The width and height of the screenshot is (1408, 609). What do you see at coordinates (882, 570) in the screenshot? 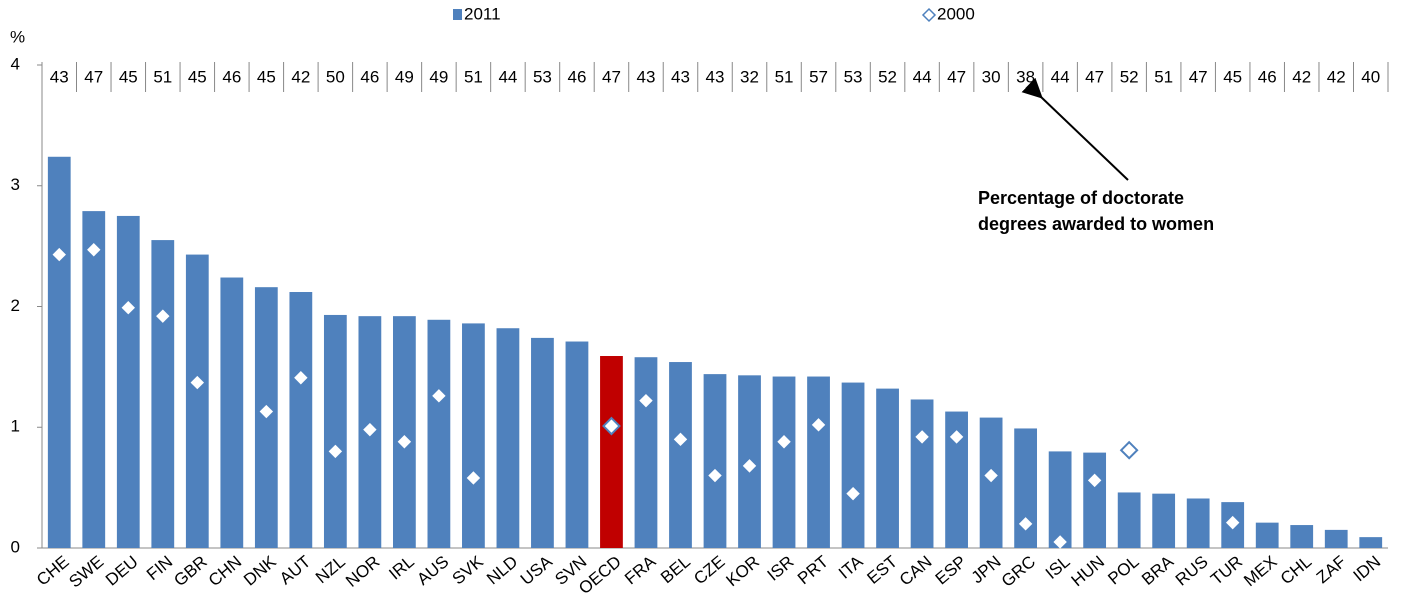
I see `x-tick-label: EST` at bounding box center [882, 570].